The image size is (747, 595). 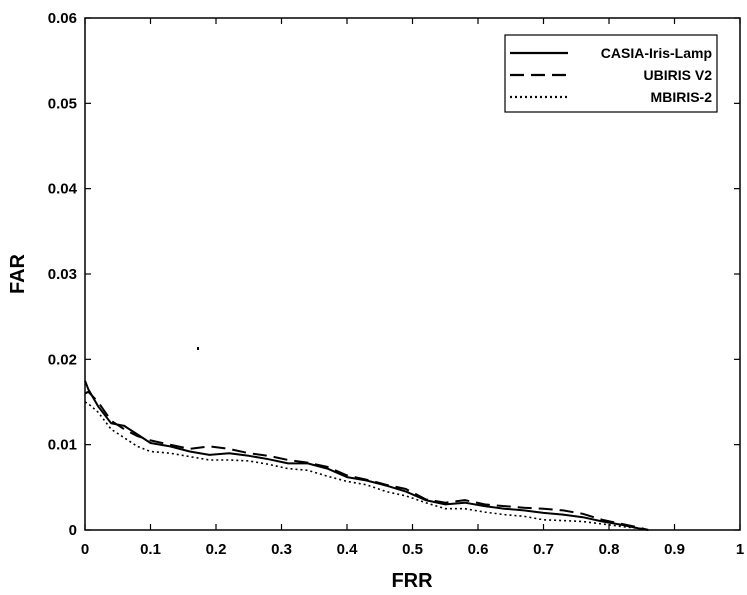 What do you see at coordinates (740, 549) in the screenshot?
I see `x-tick-label: 1` at bounding box center [740, 549].